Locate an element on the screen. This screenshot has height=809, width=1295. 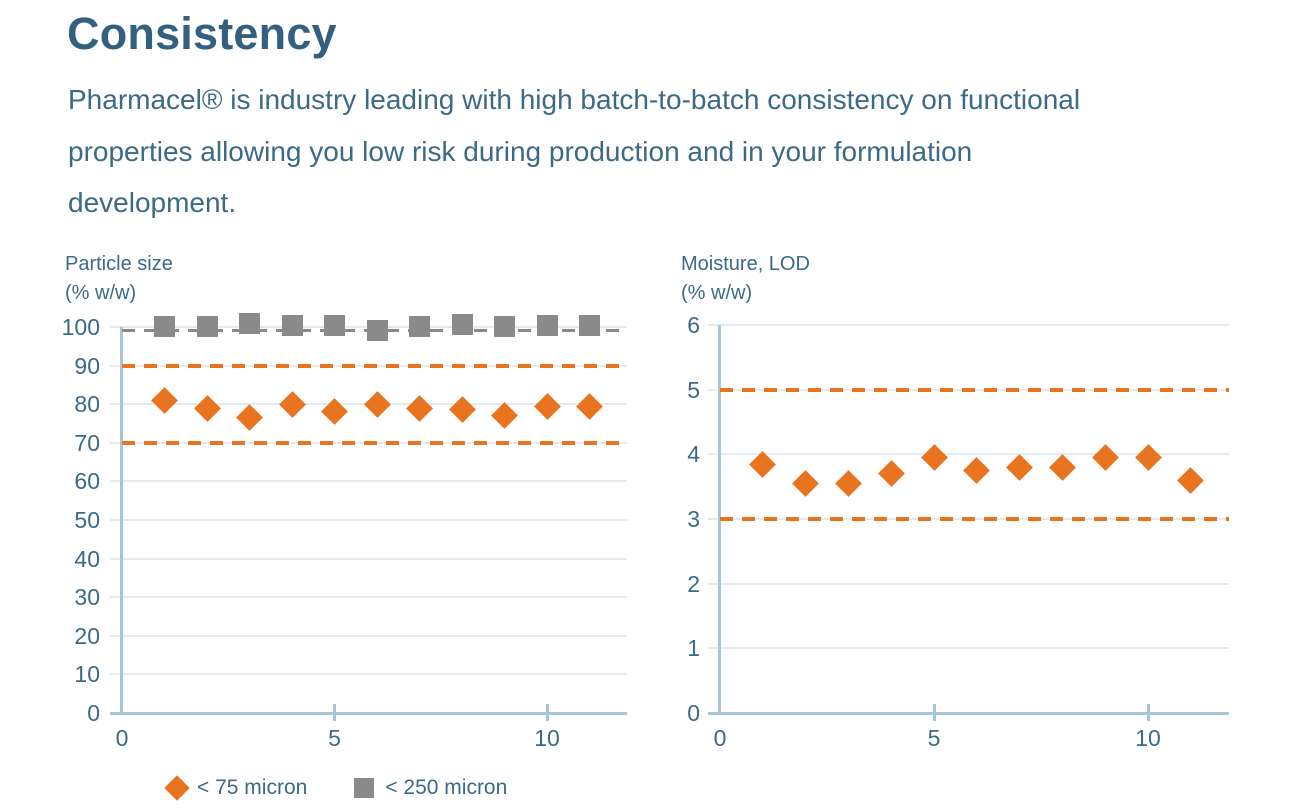
legend-diamond-icon is located at coordinates (177, 788).